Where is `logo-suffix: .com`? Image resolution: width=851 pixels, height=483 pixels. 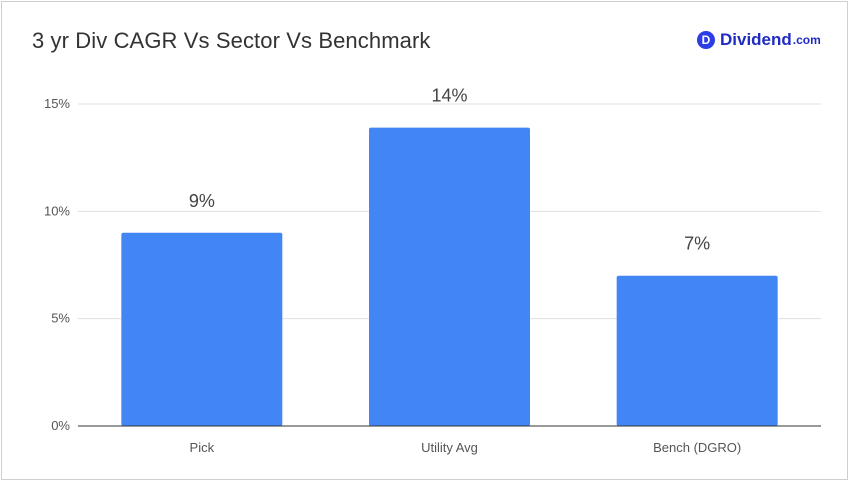 logo-suffix: .com is located at coordinates (806, 40).